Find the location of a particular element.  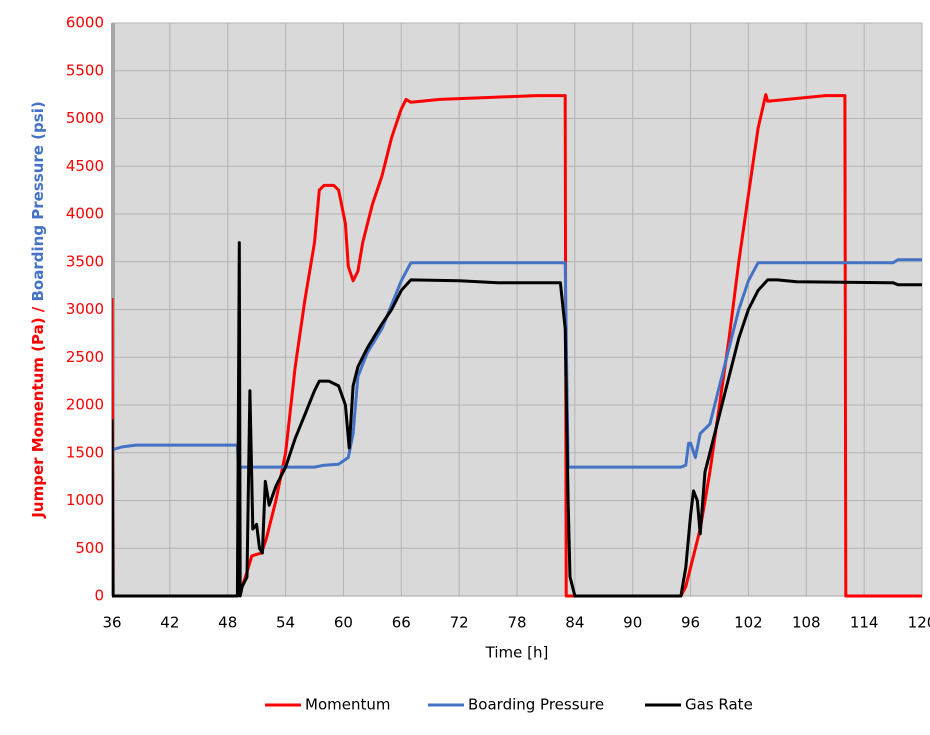

x-tick-label: 120 is located at coordinates (919, 623).